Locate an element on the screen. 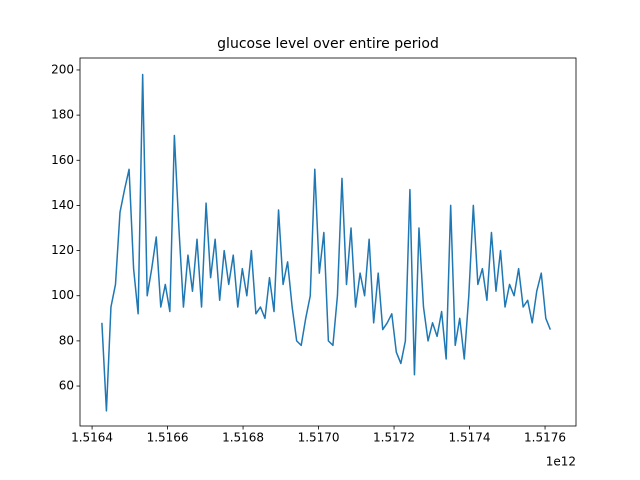 Image resolution: width=640 pixels, height=480 pixels. x-tick-label: 1.5170 is located at coordinates (319, 438).